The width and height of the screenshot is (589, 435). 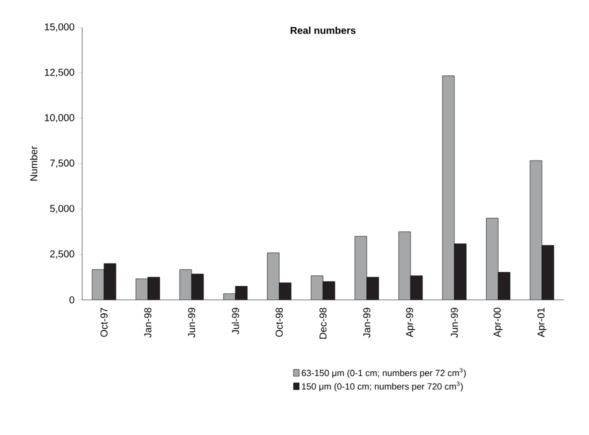 I want to click on y-tick-label: 15,000, so click(x=59, y=27).